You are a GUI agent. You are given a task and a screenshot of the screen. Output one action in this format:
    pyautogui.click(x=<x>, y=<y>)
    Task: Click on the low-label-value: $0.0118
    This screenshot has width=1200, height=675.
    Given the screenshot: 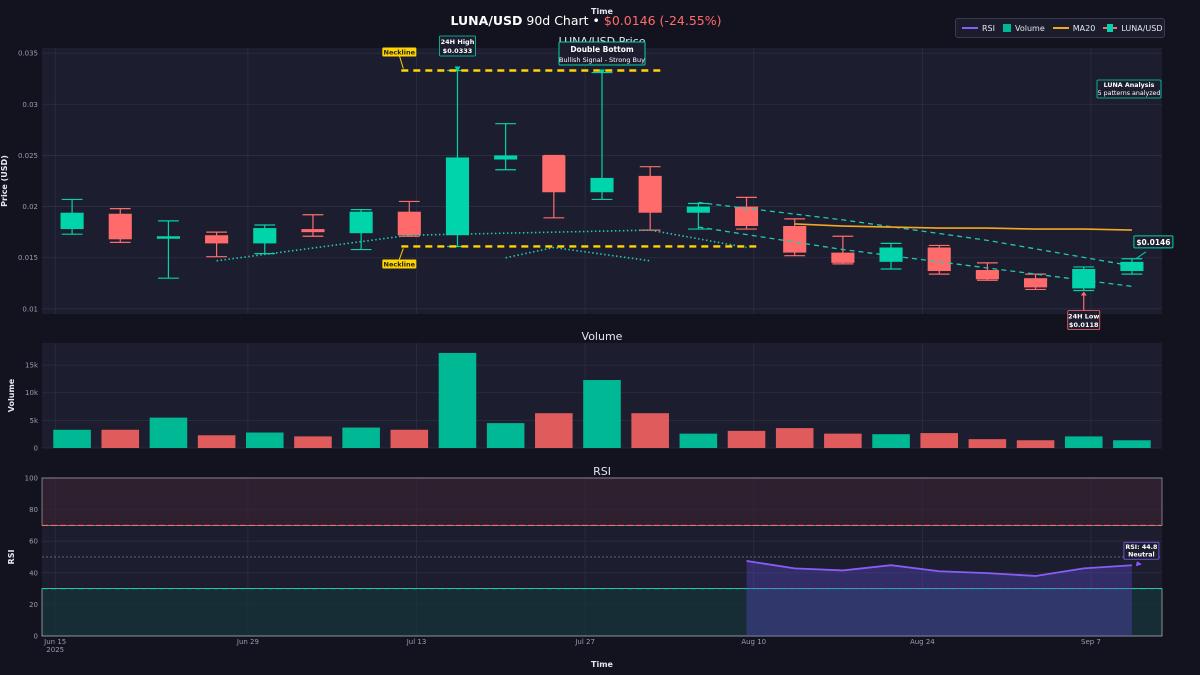 What is the action you would take?
    pyautogui.click(x=1084, y=325)
    